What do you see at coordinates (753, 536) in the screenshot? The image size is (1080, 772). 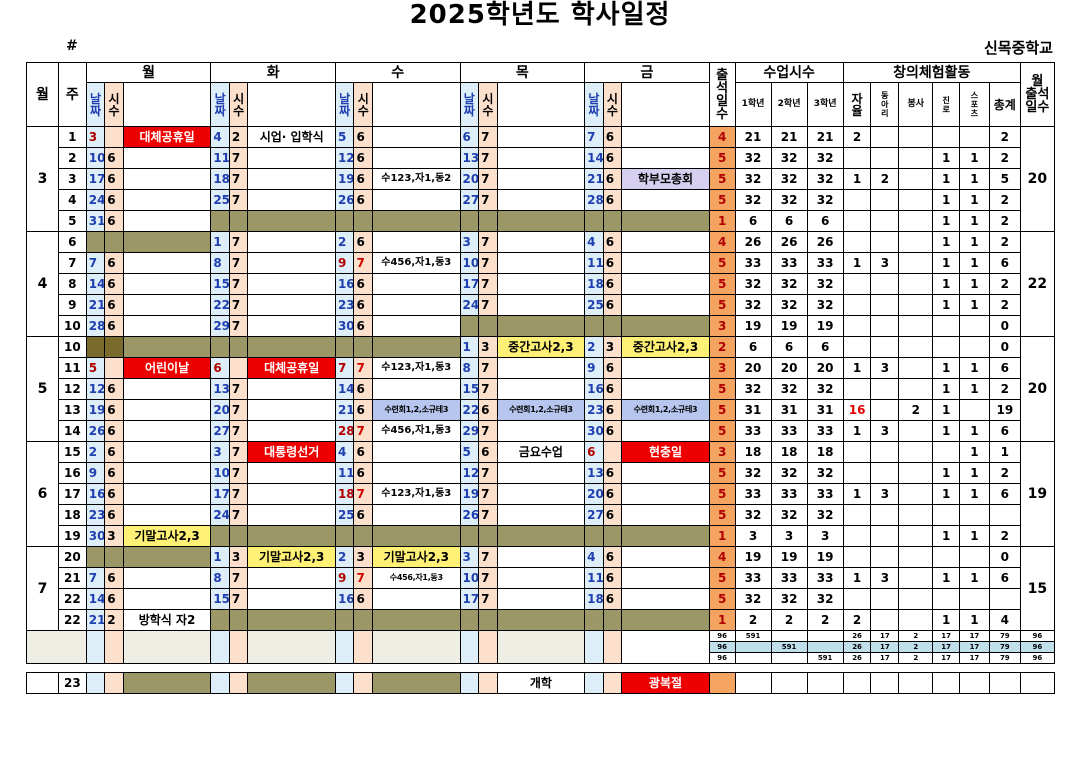 I see `hours-cell: 3` at bounding box center [753, 536].